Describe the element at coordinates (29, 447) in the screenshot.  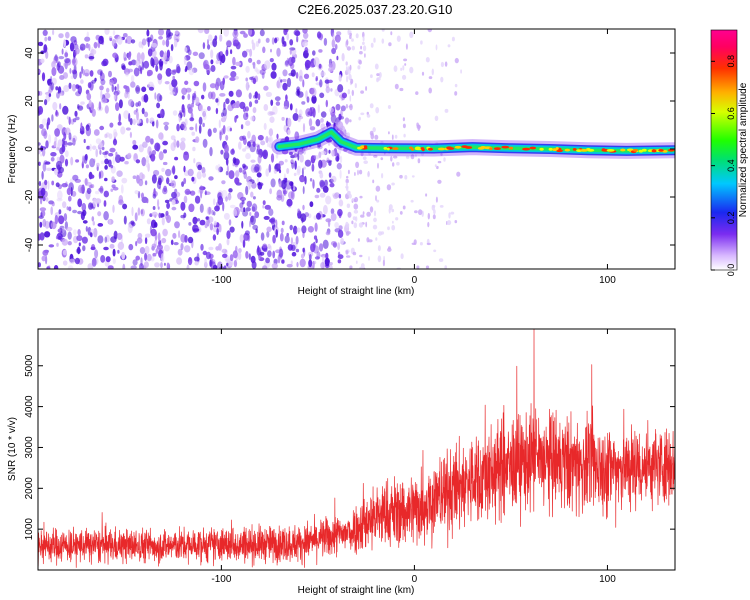
I see `snr-ytick-label: 3000` at that location.